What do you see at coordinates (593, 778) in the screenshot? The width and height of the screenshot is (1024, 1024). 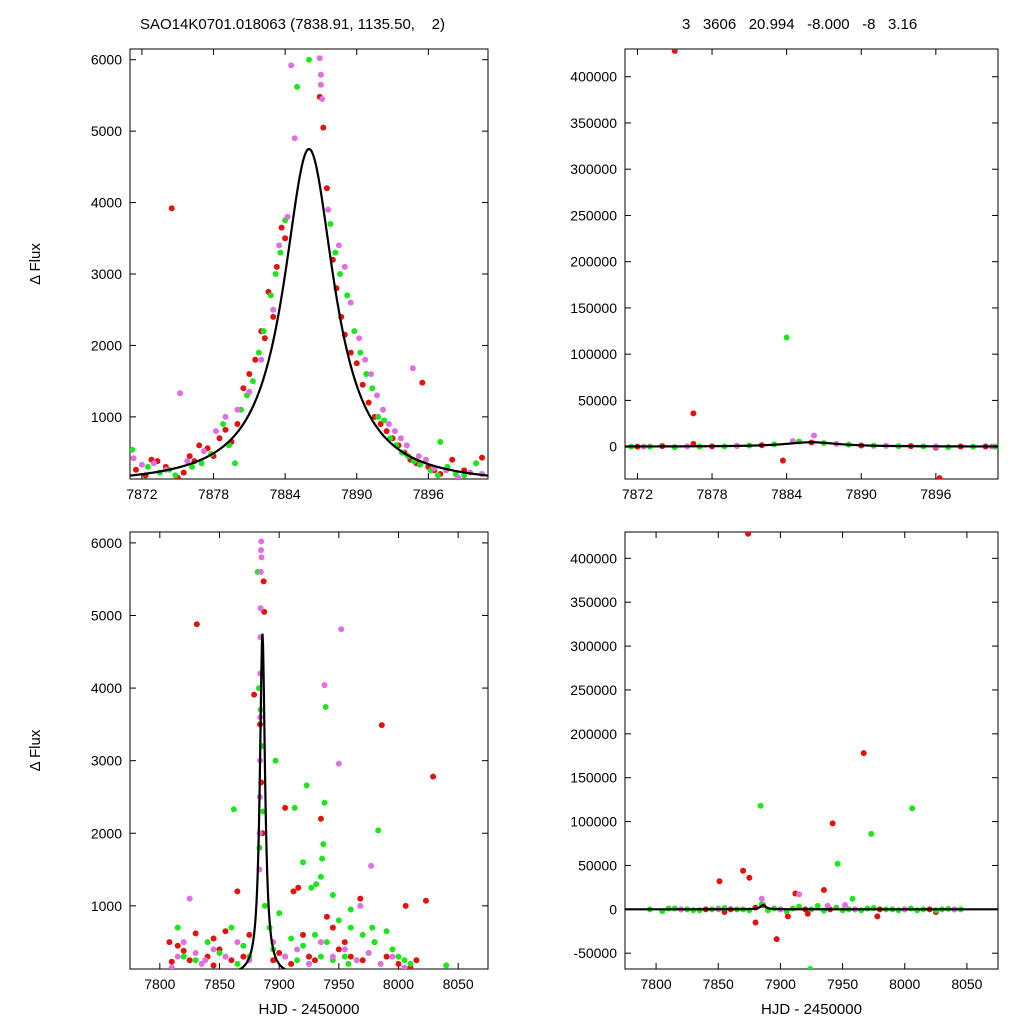 I see `y-tick-label: 150000` at bounding box center [593, 778].